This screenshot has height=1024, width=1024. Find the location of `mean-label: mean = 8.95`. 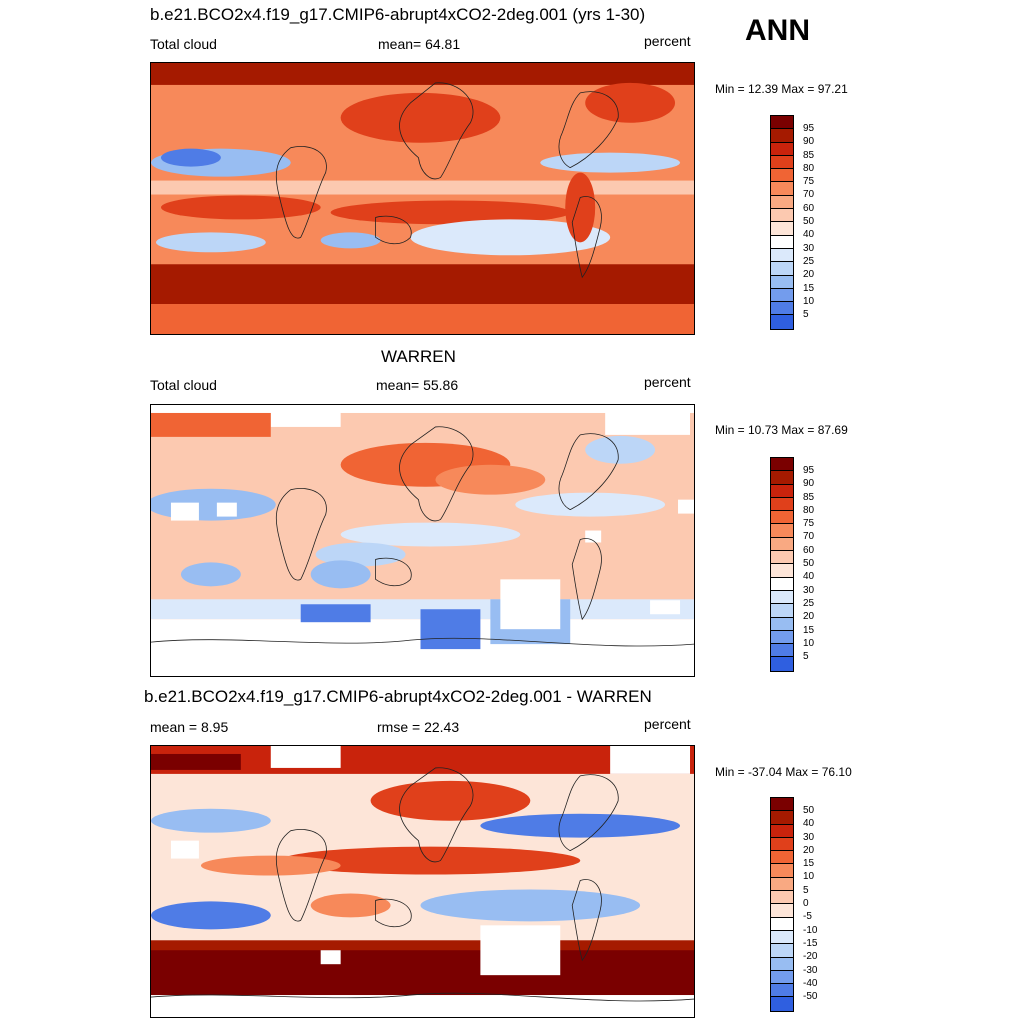

mean-label: mean = 8.95 is located at coordinates (189, 727).